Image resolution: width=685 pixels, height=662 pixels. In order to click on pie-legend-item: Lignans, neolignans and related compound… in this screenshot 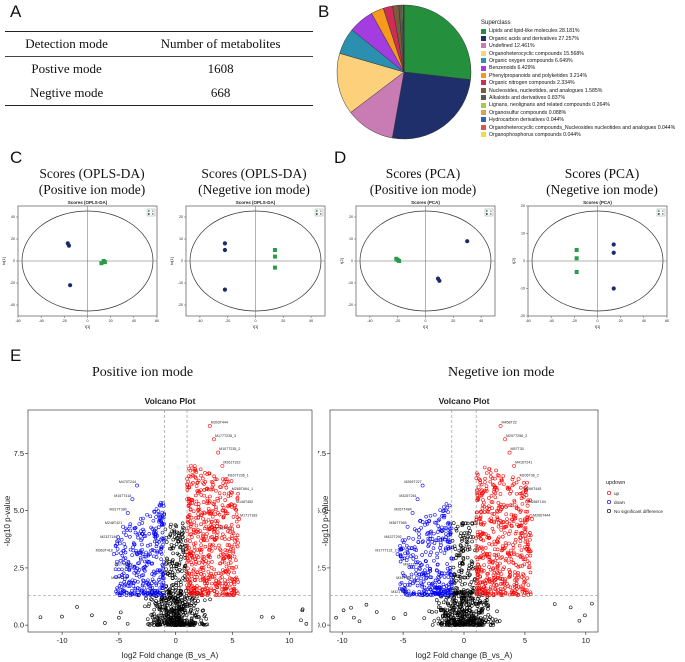, I will do `click(582, 105)`.